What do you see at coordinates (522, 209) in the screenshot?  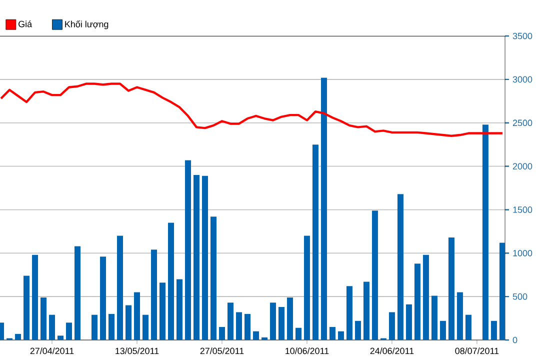 I see `y-tick-label: 1500` at bounding box center [522, 209].